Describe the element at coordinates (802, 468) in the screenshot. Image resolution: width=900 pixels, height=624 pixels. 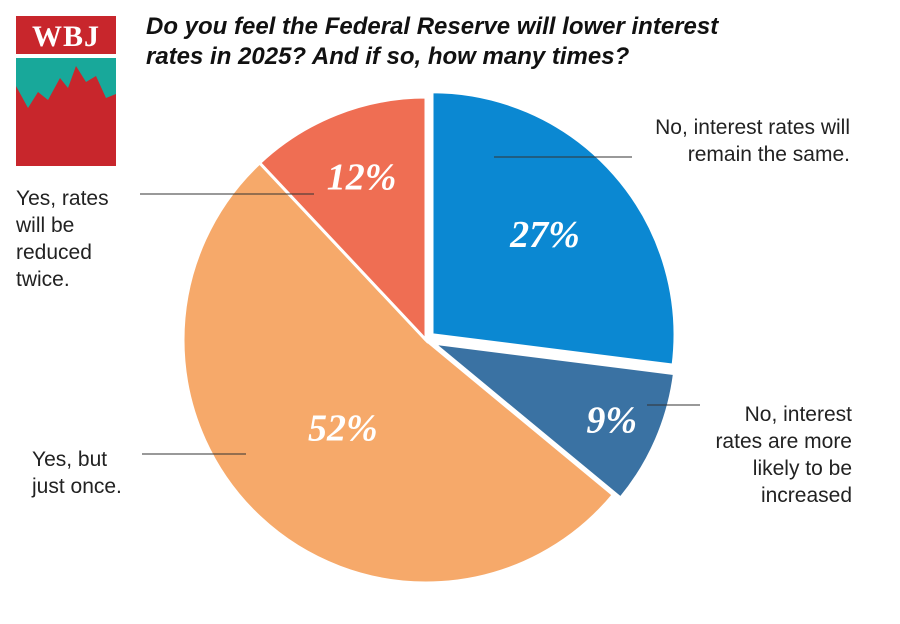
I see `callout-increased-line-3: likely to be` at that location.